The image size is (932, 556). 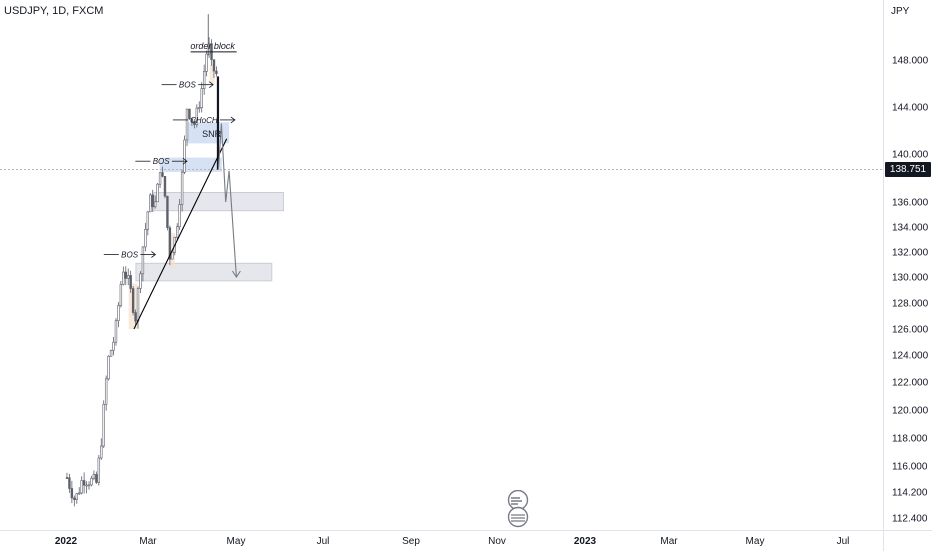 I want to click on time-axis: 2022 Mar May Jul Sep Nov 2023 Mar May Jul, so click(x=466, y=540).